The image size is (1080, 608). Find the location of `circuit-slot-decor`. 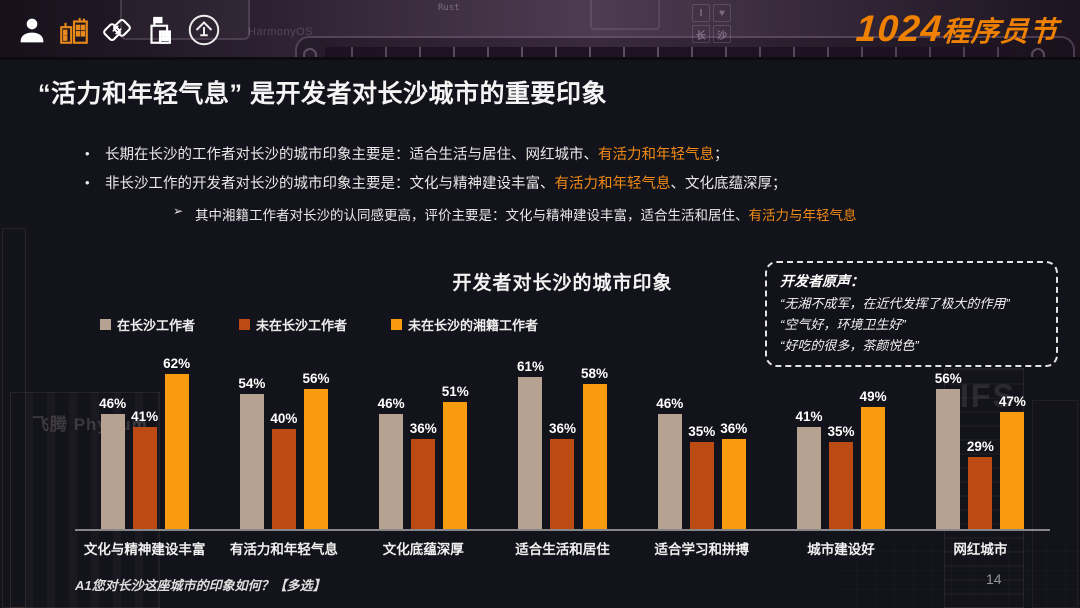

circuit-slot-decor is located at coordinates (685, 46).